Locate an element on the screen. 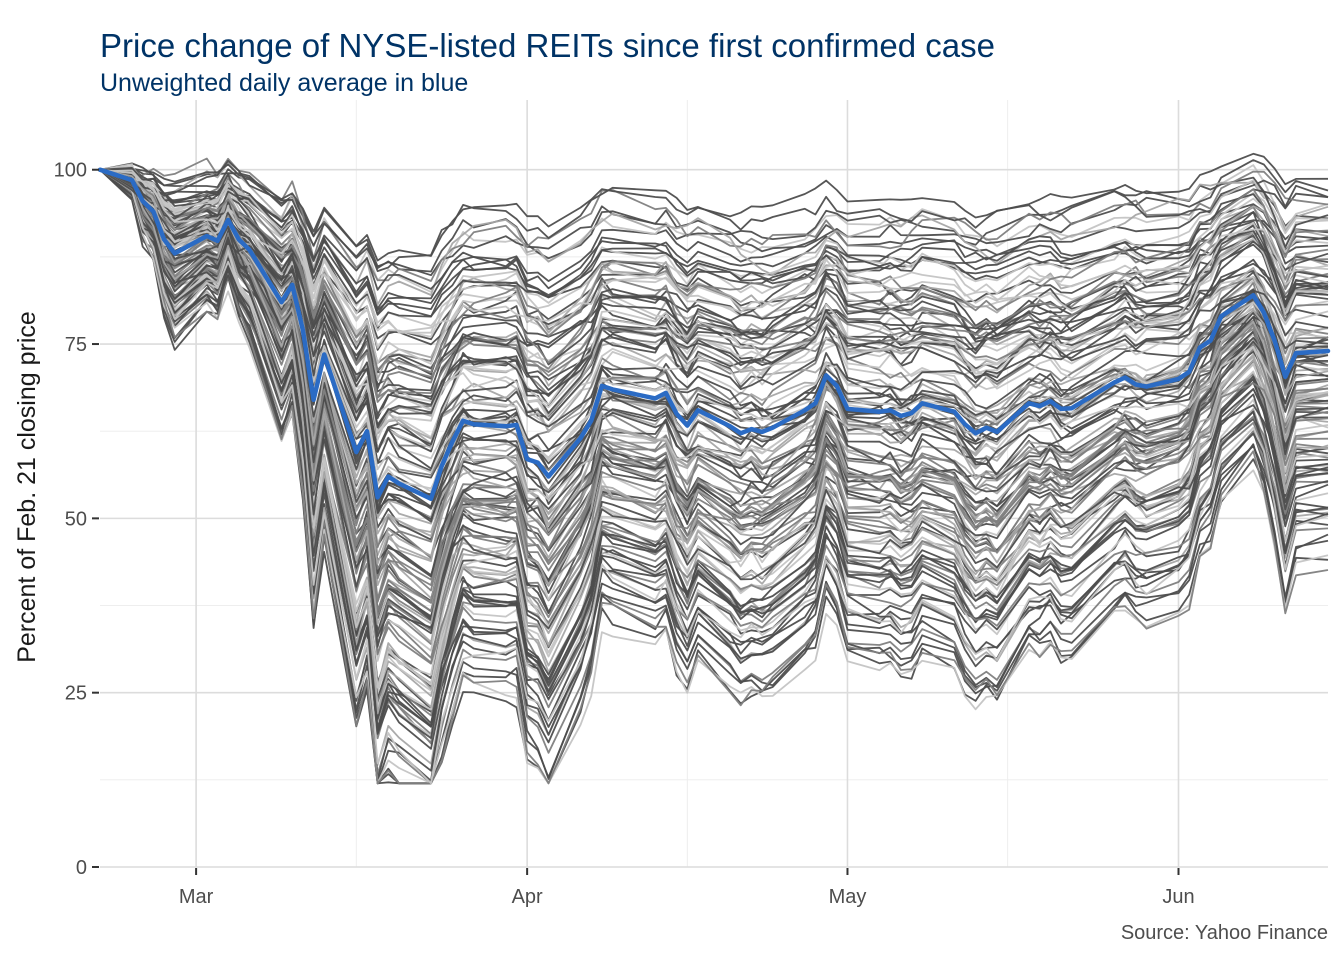 The width and height of the screenshot is (1344, 960). x-tick-label: Apr is located at coordinates (527, 897).